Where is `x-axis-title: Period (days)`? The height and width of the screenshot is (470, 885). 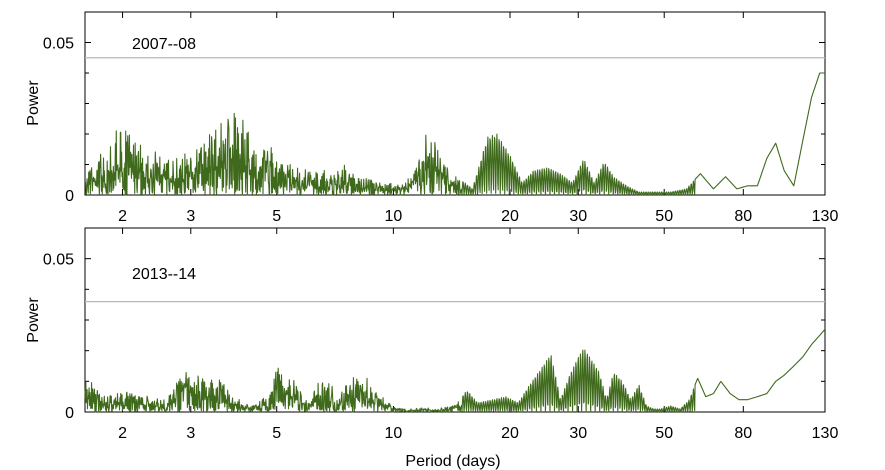
x-axis-title: Period (days) is located at coordinates (452, 461).